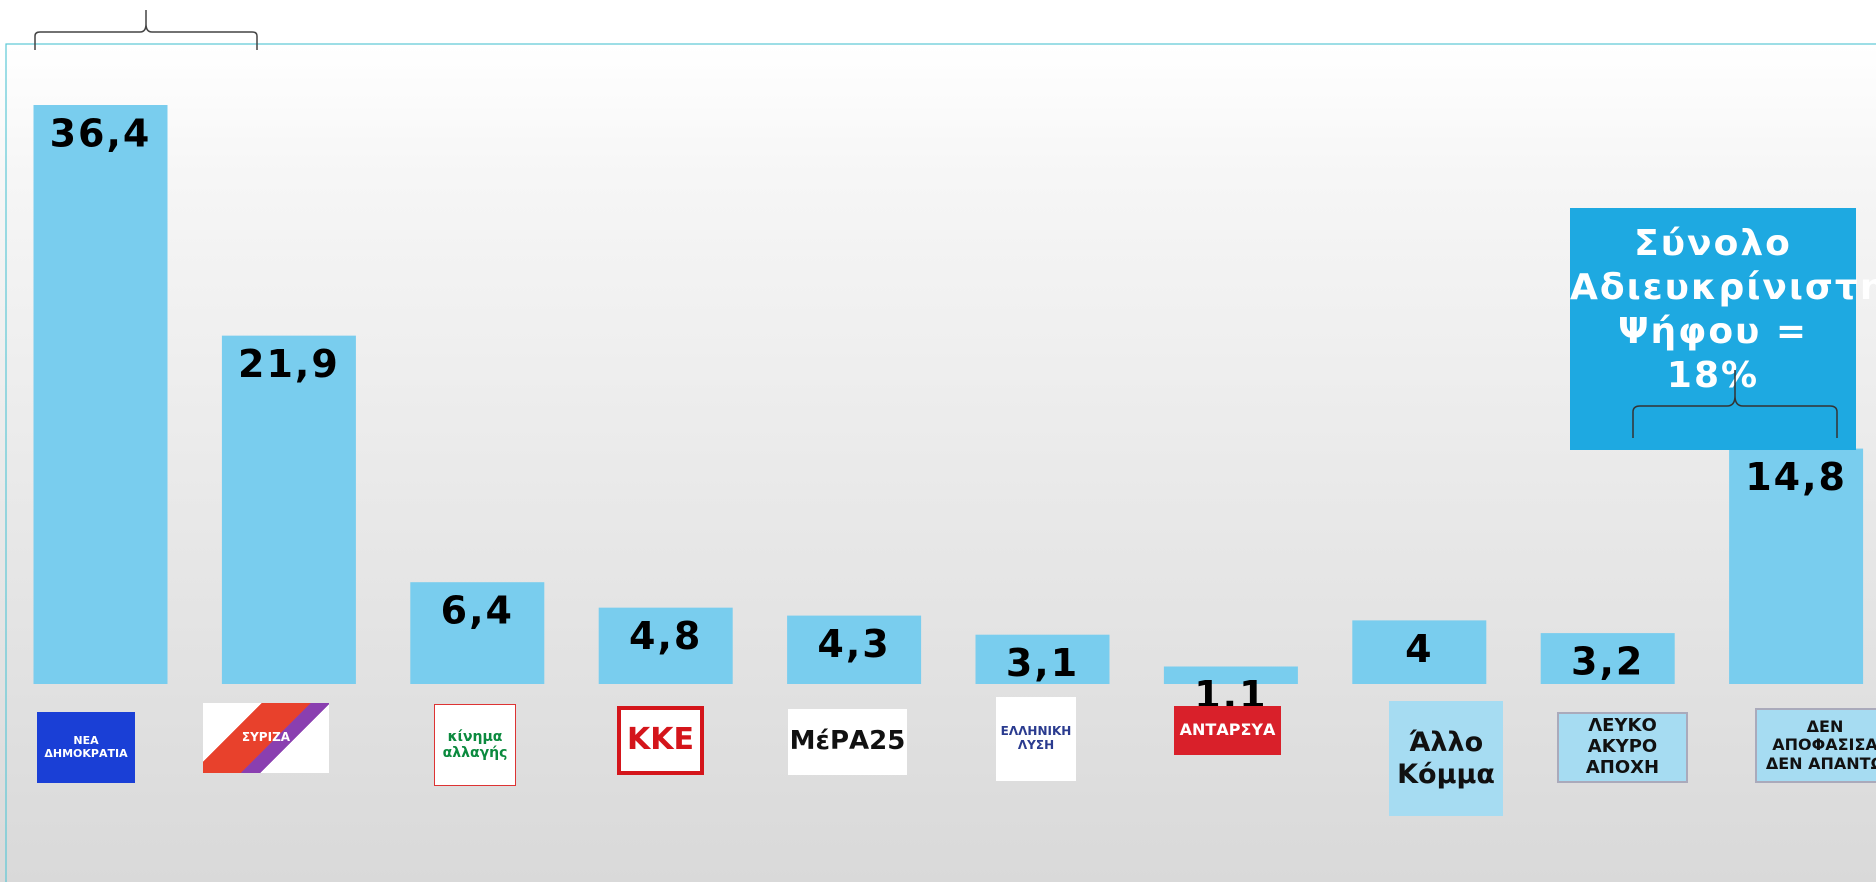 This screenshot has height=882, width=1876. I want to click on category-label: ΛΕΥΚΟ ΑΚΥΡΟ ΑΠΟΧΗ, so click(1622, 747).